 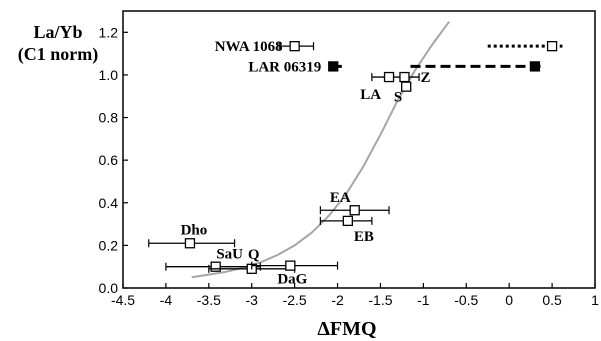 I want to click on x-tick-label: -3, so click(x=252, y=300).